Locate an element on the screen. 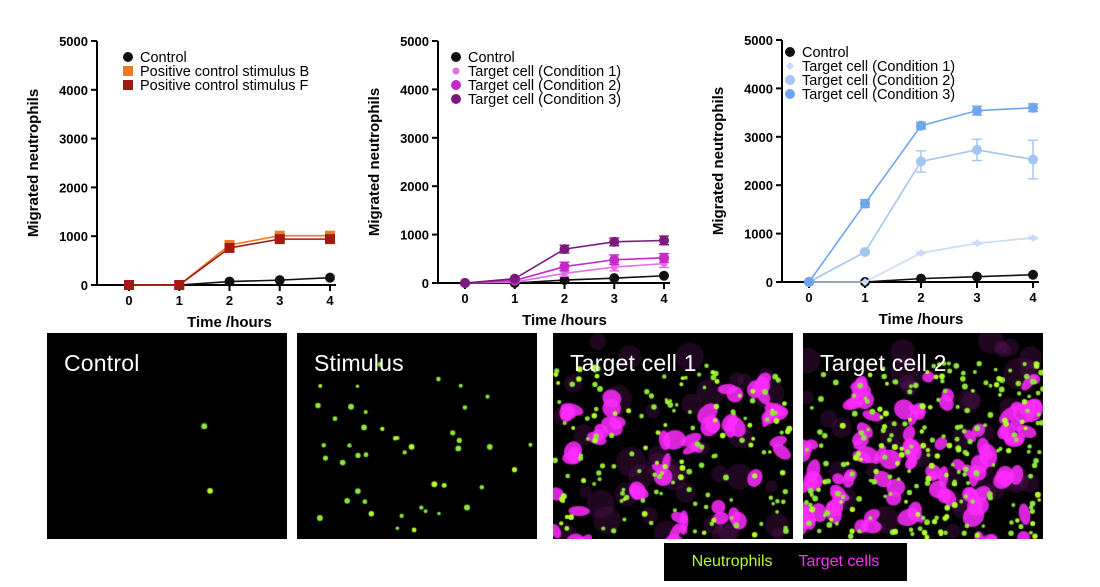 The height and width of the screenshot is (587, 1100). legend-neutrophils: Neutrophils is located at coordinates (732, 561).